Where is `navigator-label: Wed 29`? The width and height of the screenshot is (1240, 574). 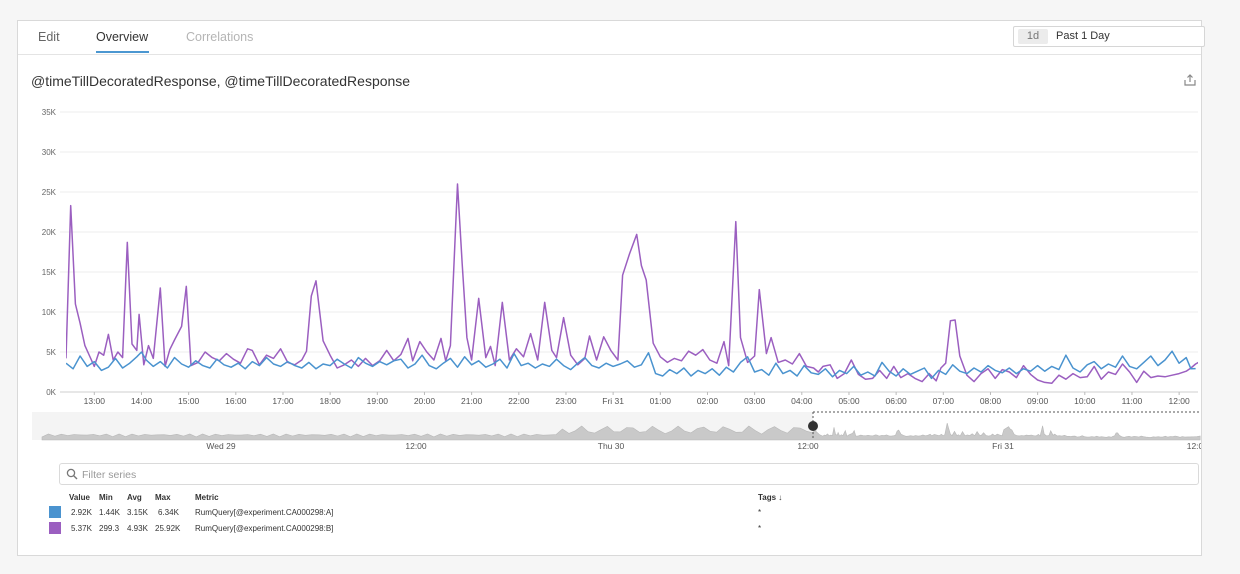
navigator-label: Wed 29 is located at coordinates (220, 446).